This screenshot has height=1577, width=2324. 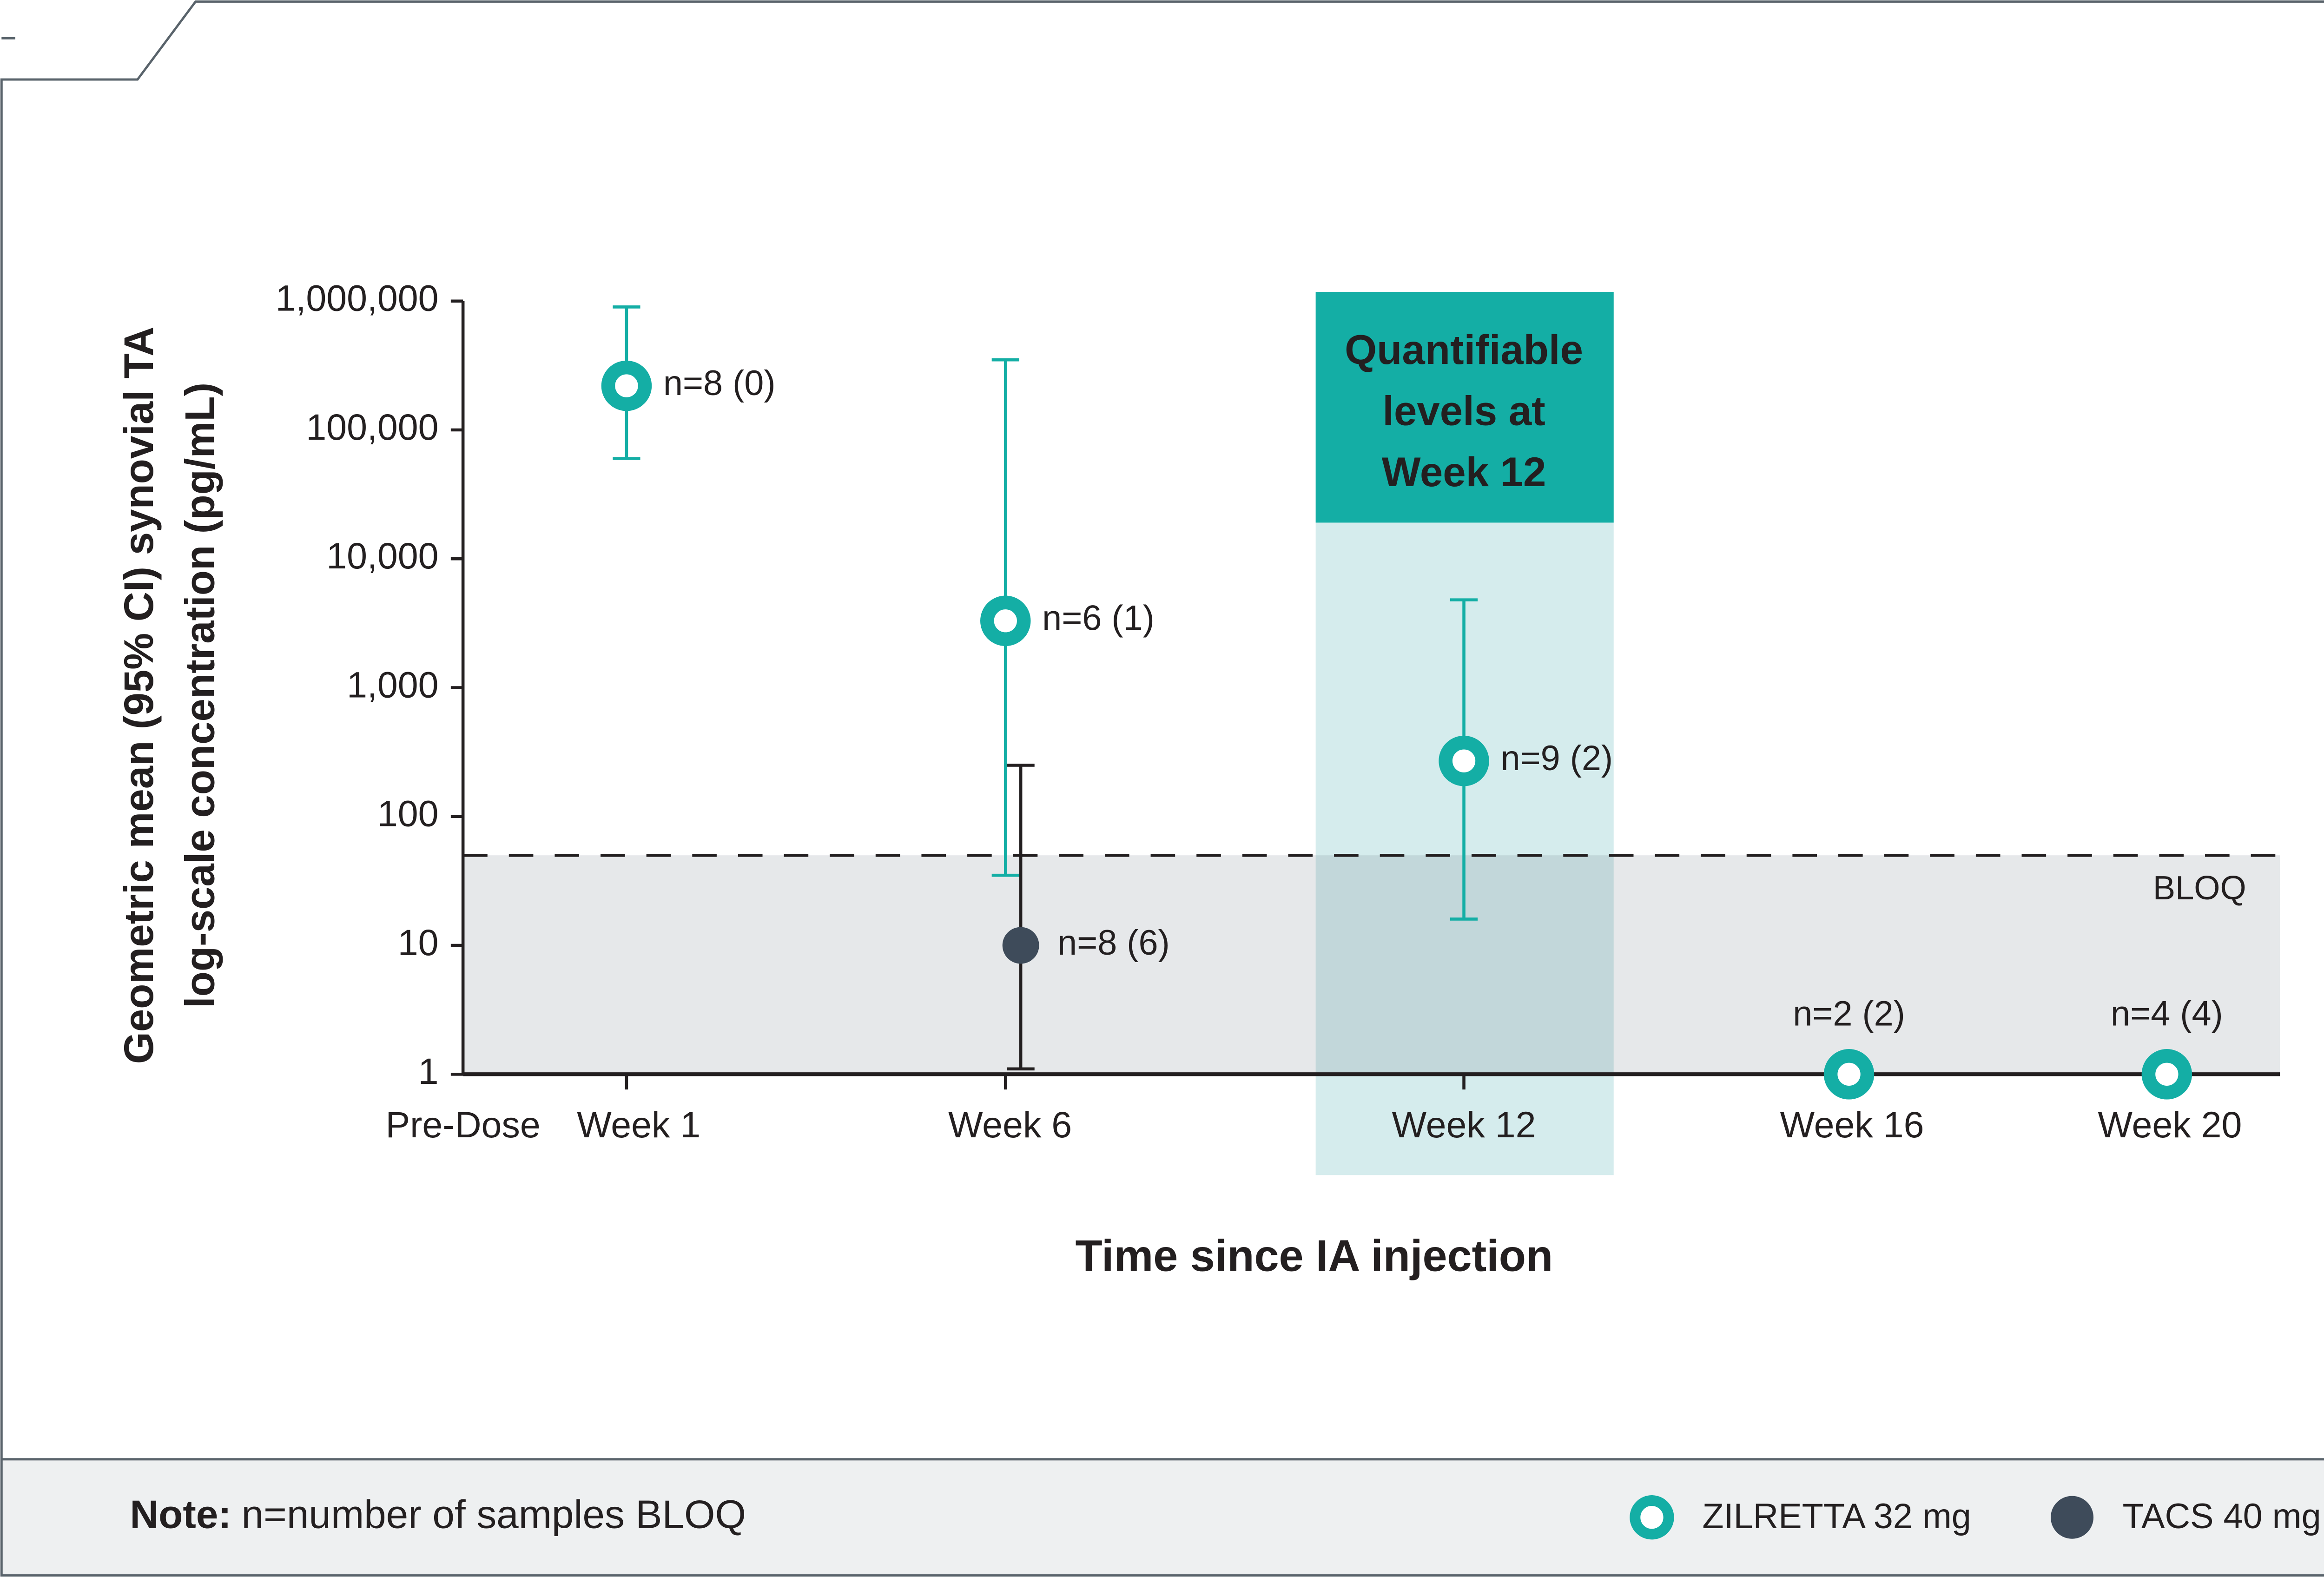 What do you see at coordinates (638, 1124) in the screenshot?
I see `x-tick-label: Week 1` at bounding box center [638, 1124].